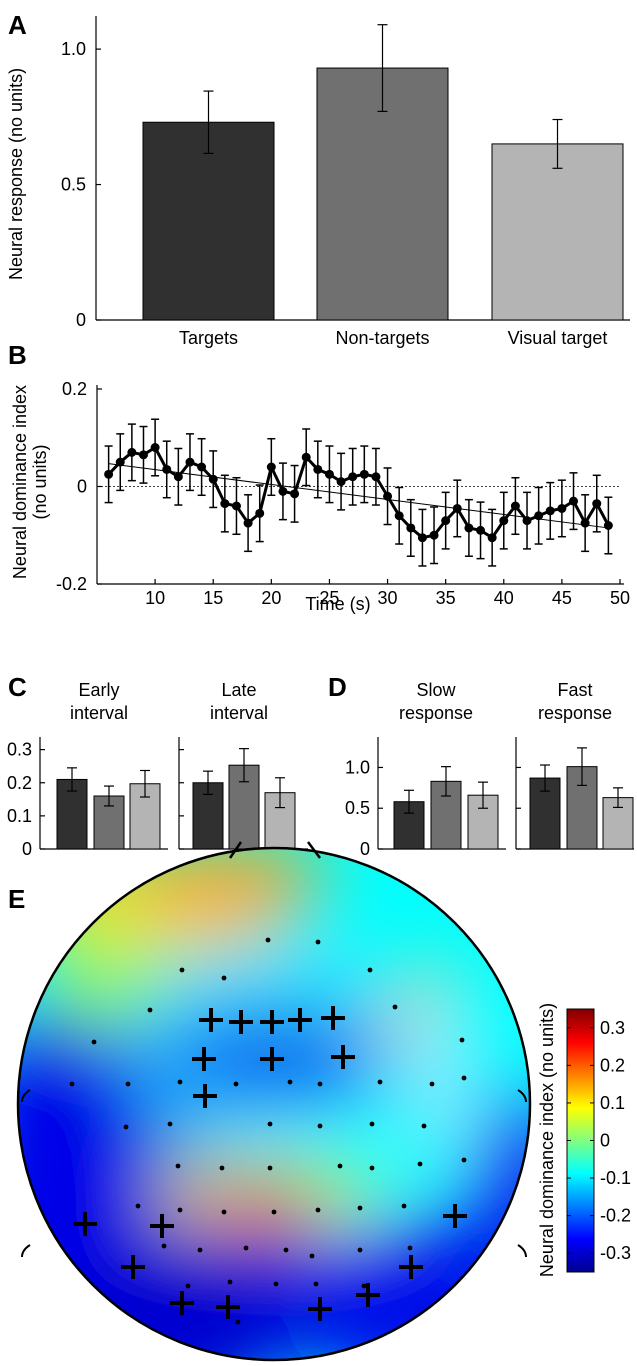 The width and height of the screenshot is (637, 1366). What do you see at coordinates (71, 584) in the screenshot?
I see `panel-b-y-tick-label: -0.2` at bounding box center [71, 584].